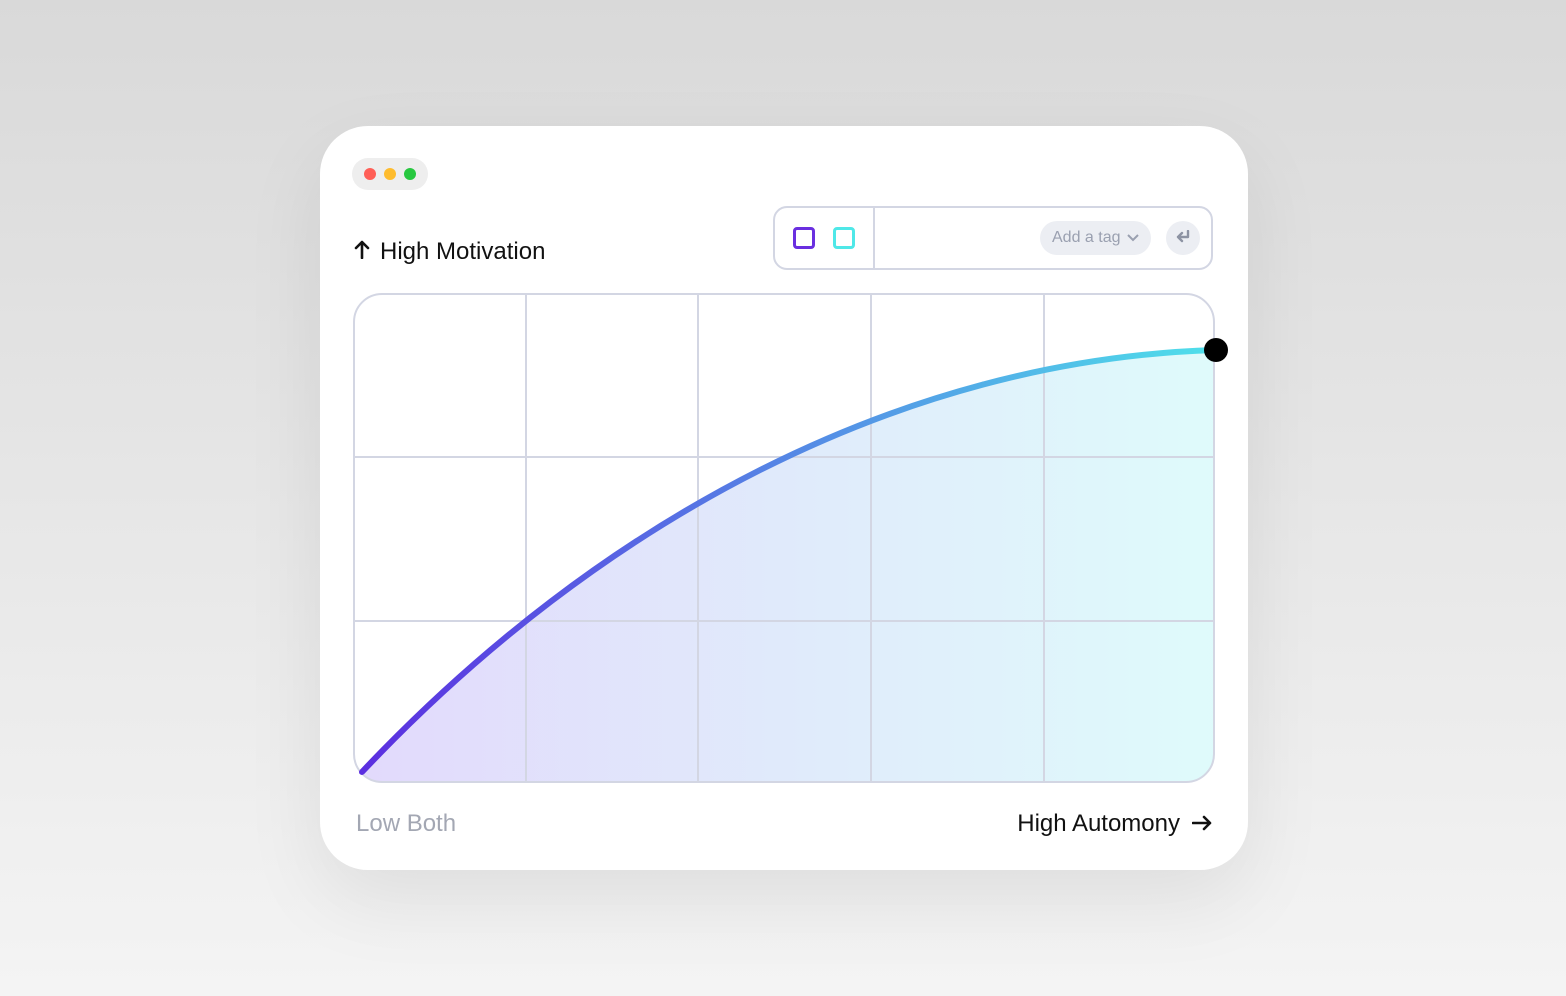 The width and height of the screenshot is (1566, 996). What do you see at coordinates (1098, 823) in the screenshot?
I see `x-axis-high-label-text: High Automony` at bounding box center [1098, 823].